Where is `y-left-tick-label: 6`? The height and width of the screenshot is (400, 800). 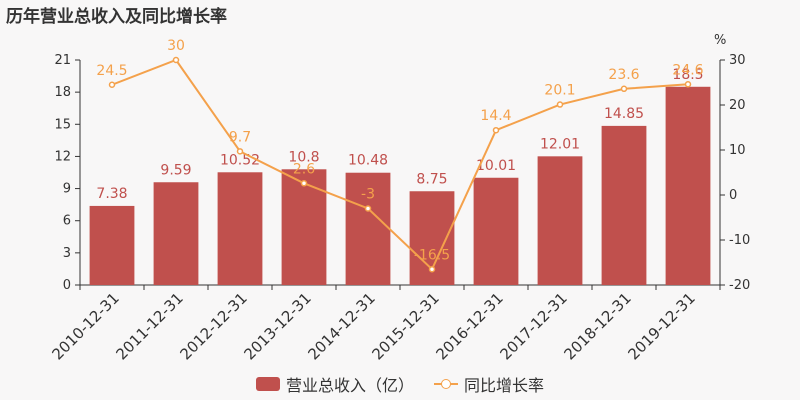
y-left-tick-label: 6 is located at coordinates (67, 221).